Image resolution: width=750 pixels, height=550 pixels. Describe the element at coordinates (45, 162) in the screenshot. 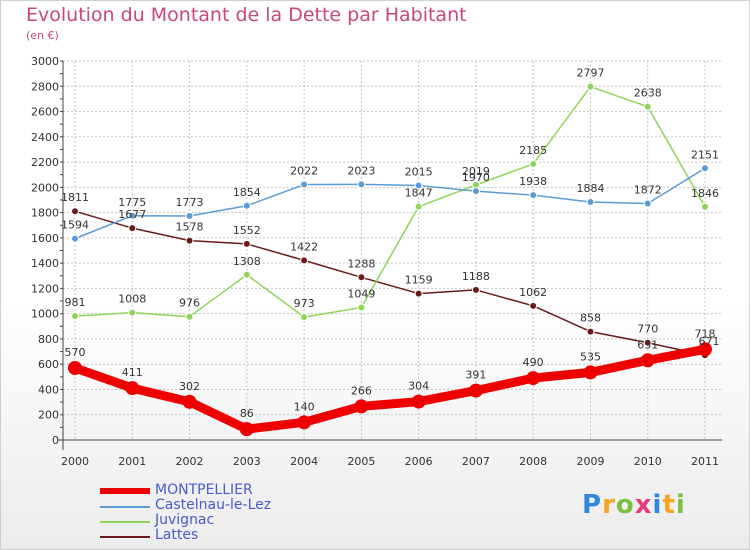

I see `y-tick-label: 2200` at that location.